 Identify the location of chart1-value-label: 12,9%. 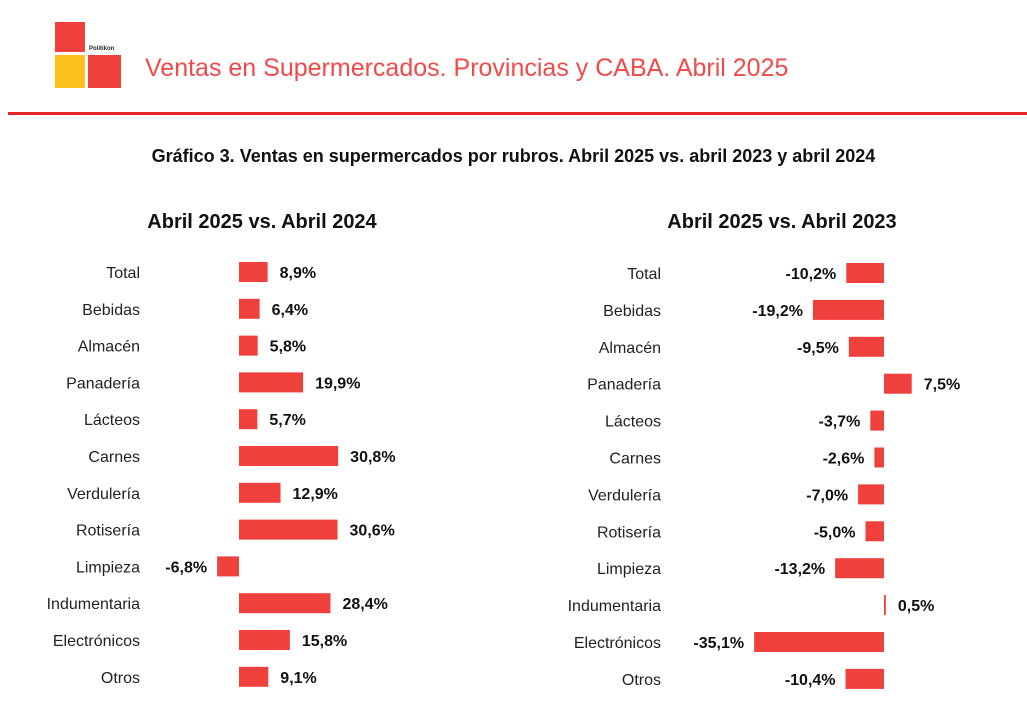
(315, 494).